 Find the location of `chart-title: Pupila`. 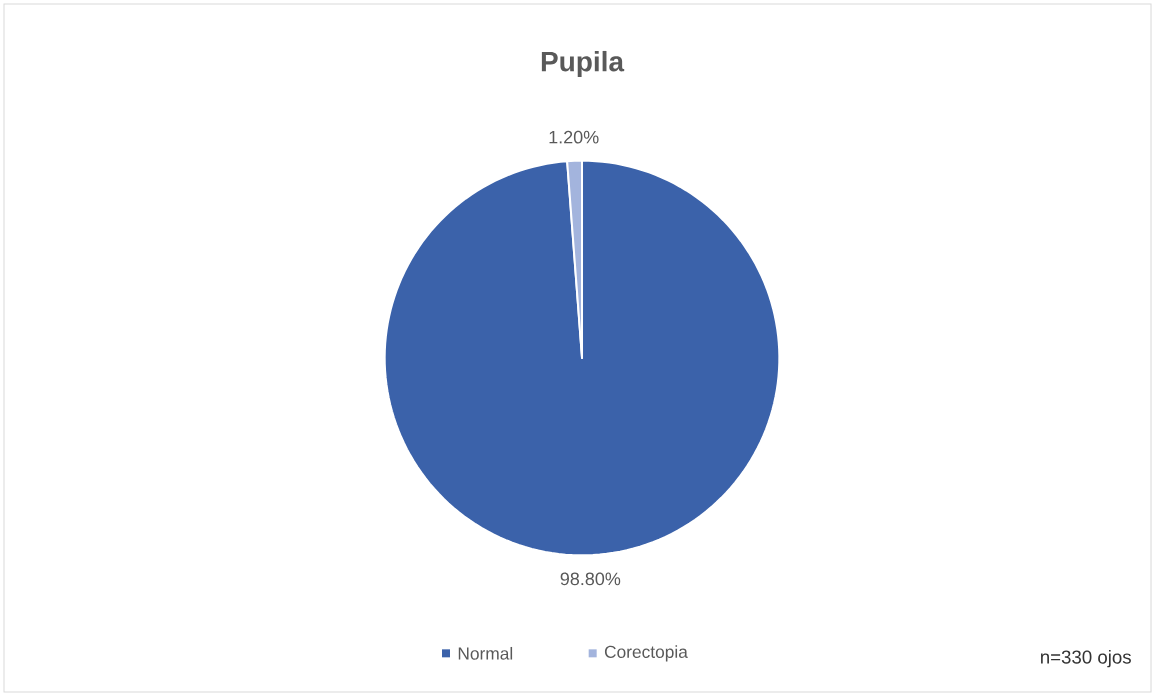

chart-title: Pupila is located at coordinates (583, 64).